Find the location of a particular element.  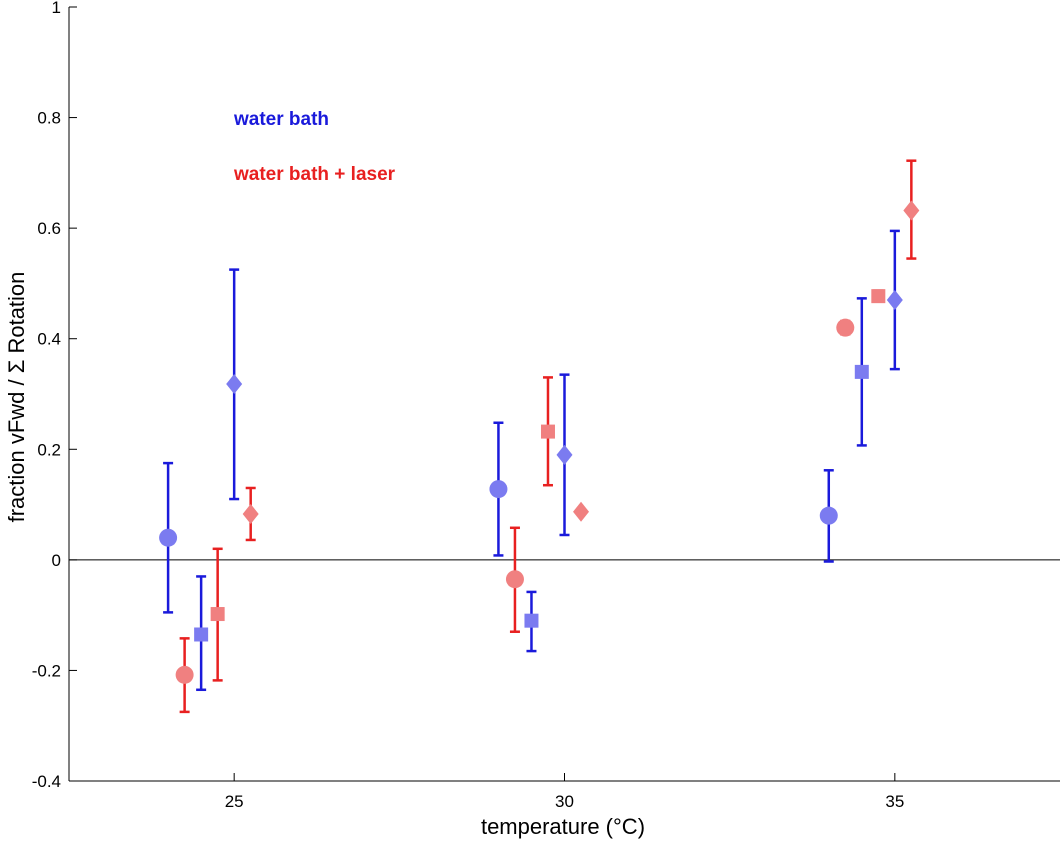

y-tick-label: -0.4 is located at coordinates (46, 781).